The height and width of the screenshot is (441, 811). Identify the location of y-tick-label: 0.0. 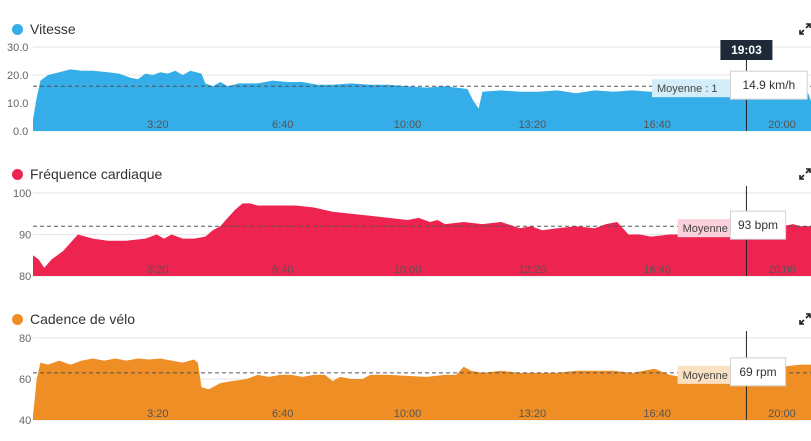
(20, 132).